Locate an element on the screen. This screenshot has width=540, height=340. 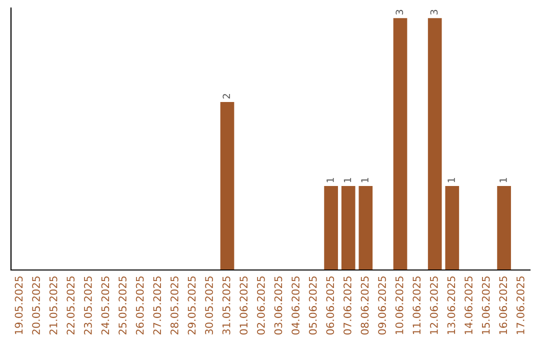
x-tick-label: 26.05.2025 is located at coordinates (140, 305).